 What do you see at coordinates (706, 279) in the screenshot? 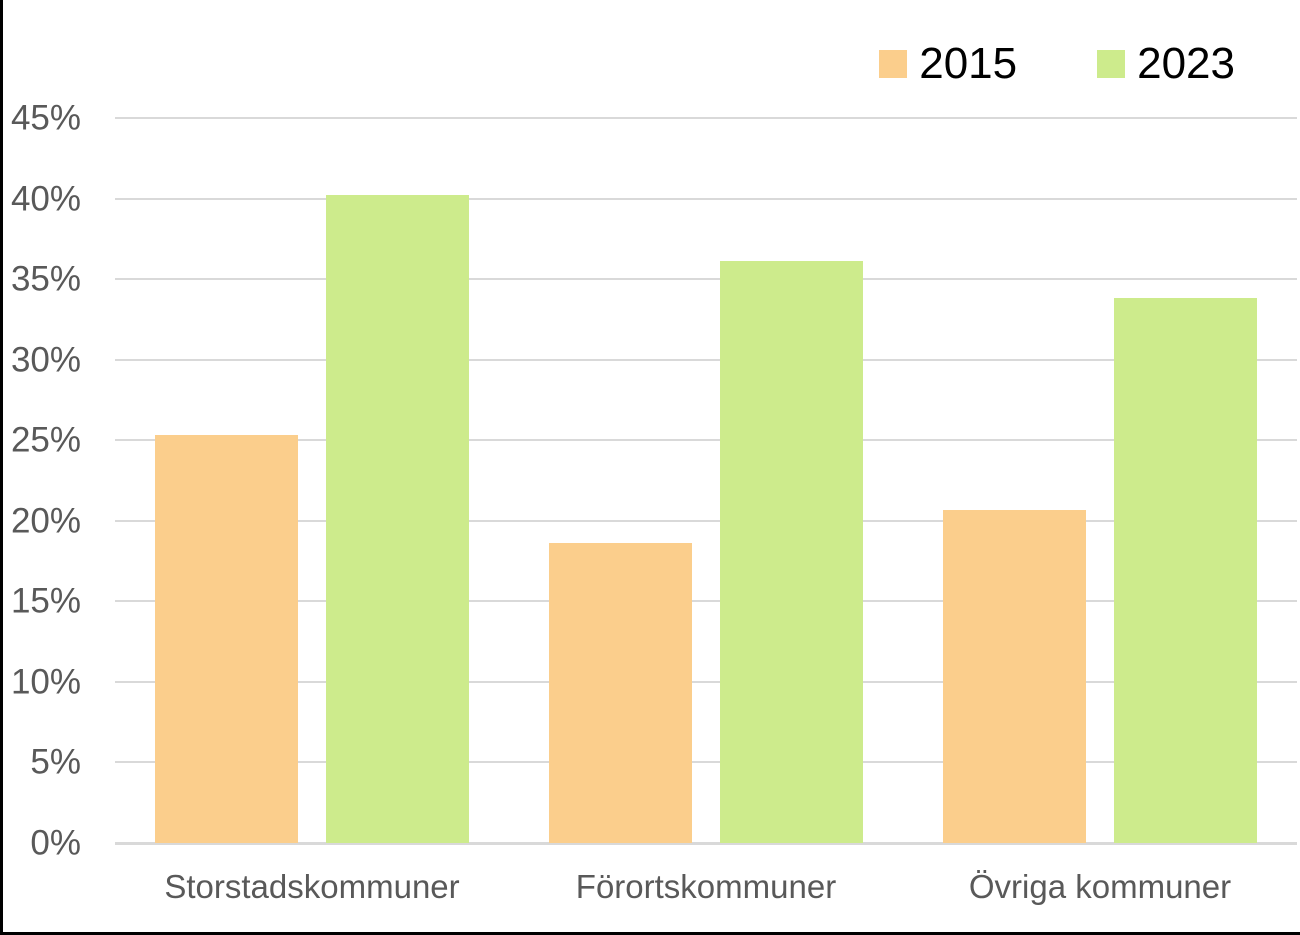
I see `gridline-35%` at bounding box center [706, 279].